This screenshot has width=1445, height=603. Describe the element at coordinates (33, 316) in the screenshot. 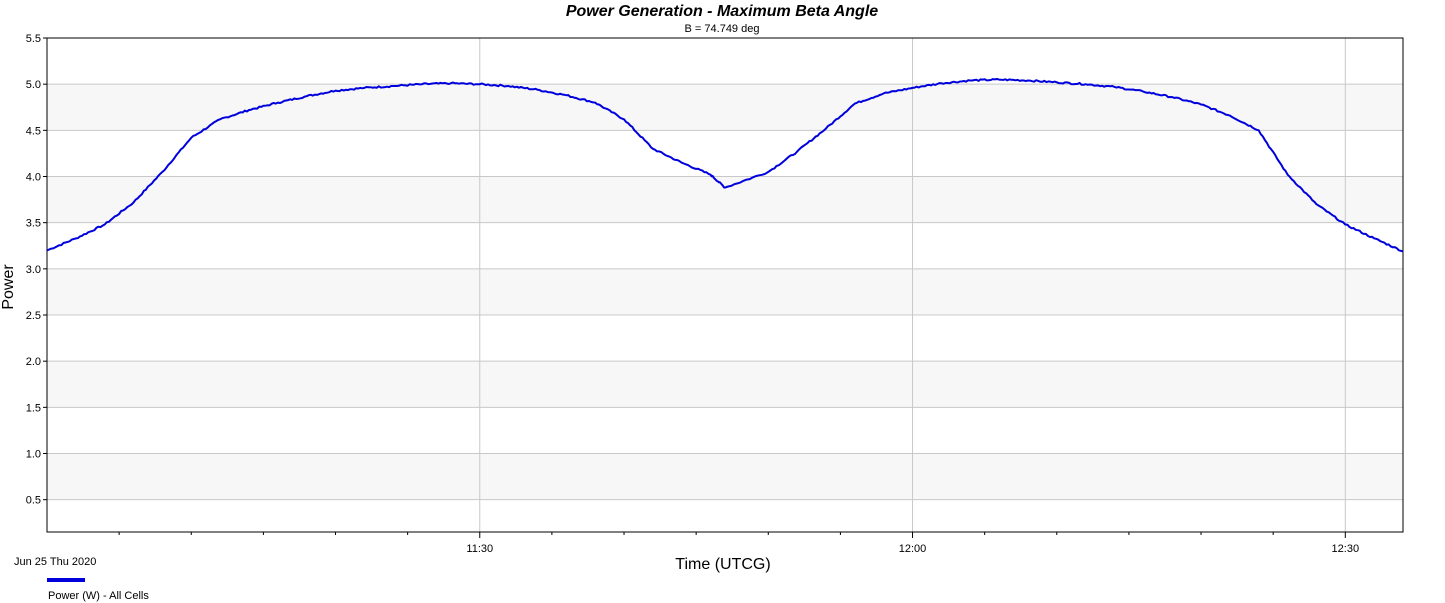

I see `y-tick-label: 2.5` at that location.